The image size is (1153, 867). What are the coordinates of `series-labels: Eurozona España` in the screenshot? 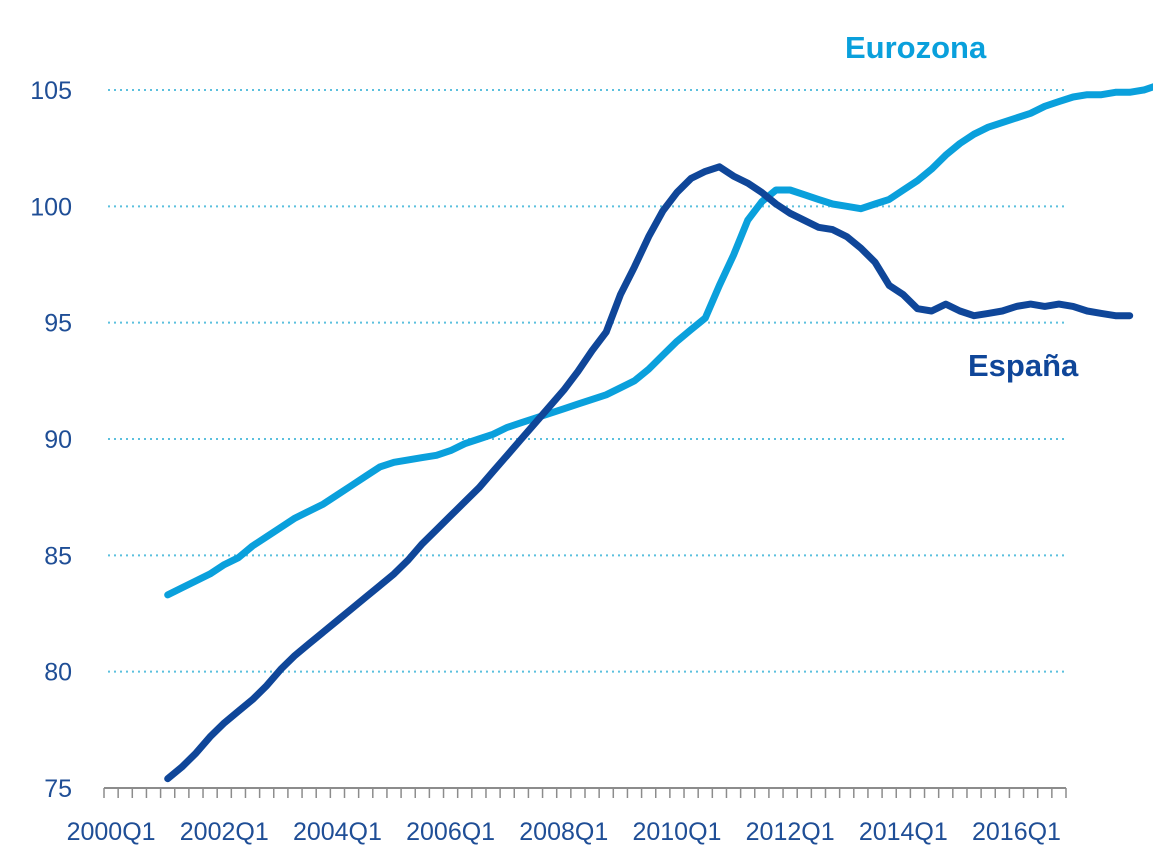 It's located at (962, 206).